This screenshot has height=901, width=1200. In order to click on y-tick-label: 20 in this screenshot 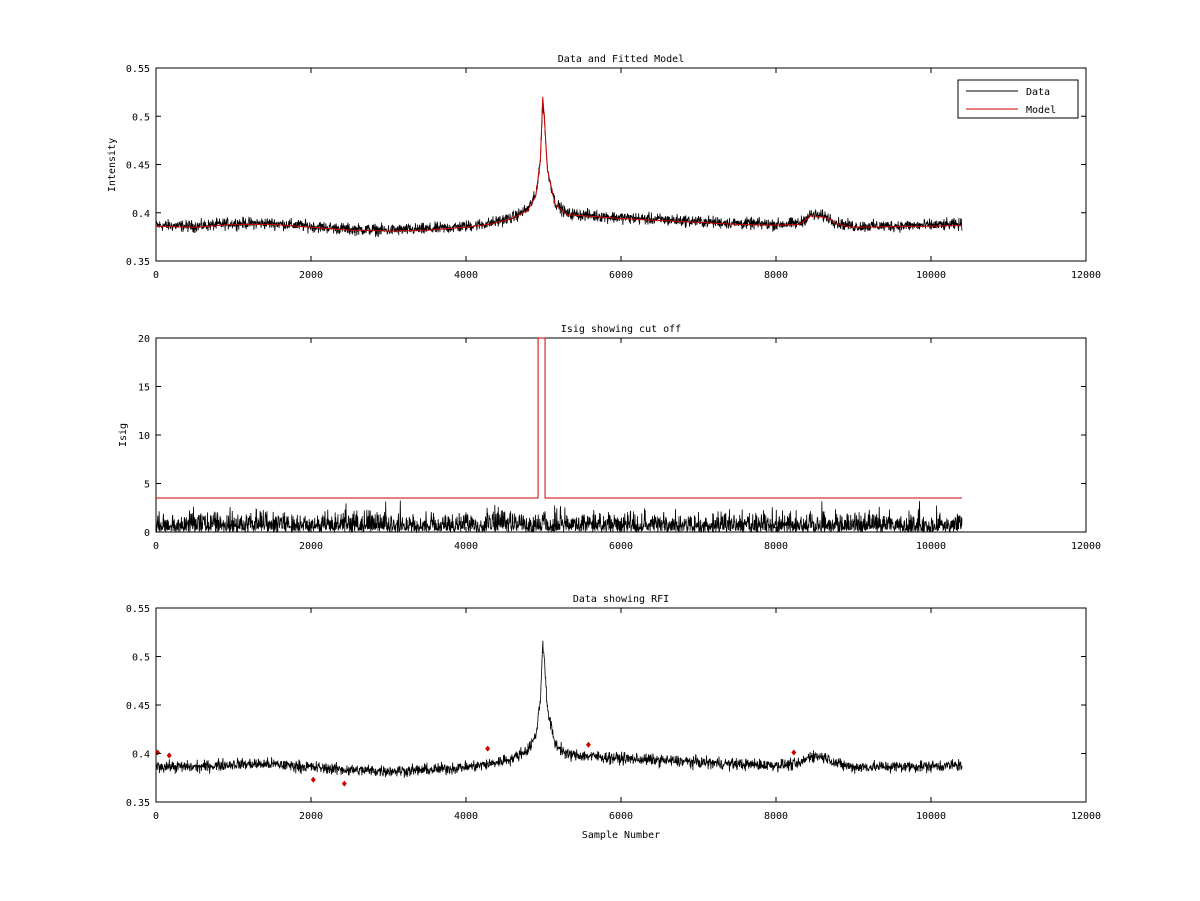, I will do `click(144, 339)`.